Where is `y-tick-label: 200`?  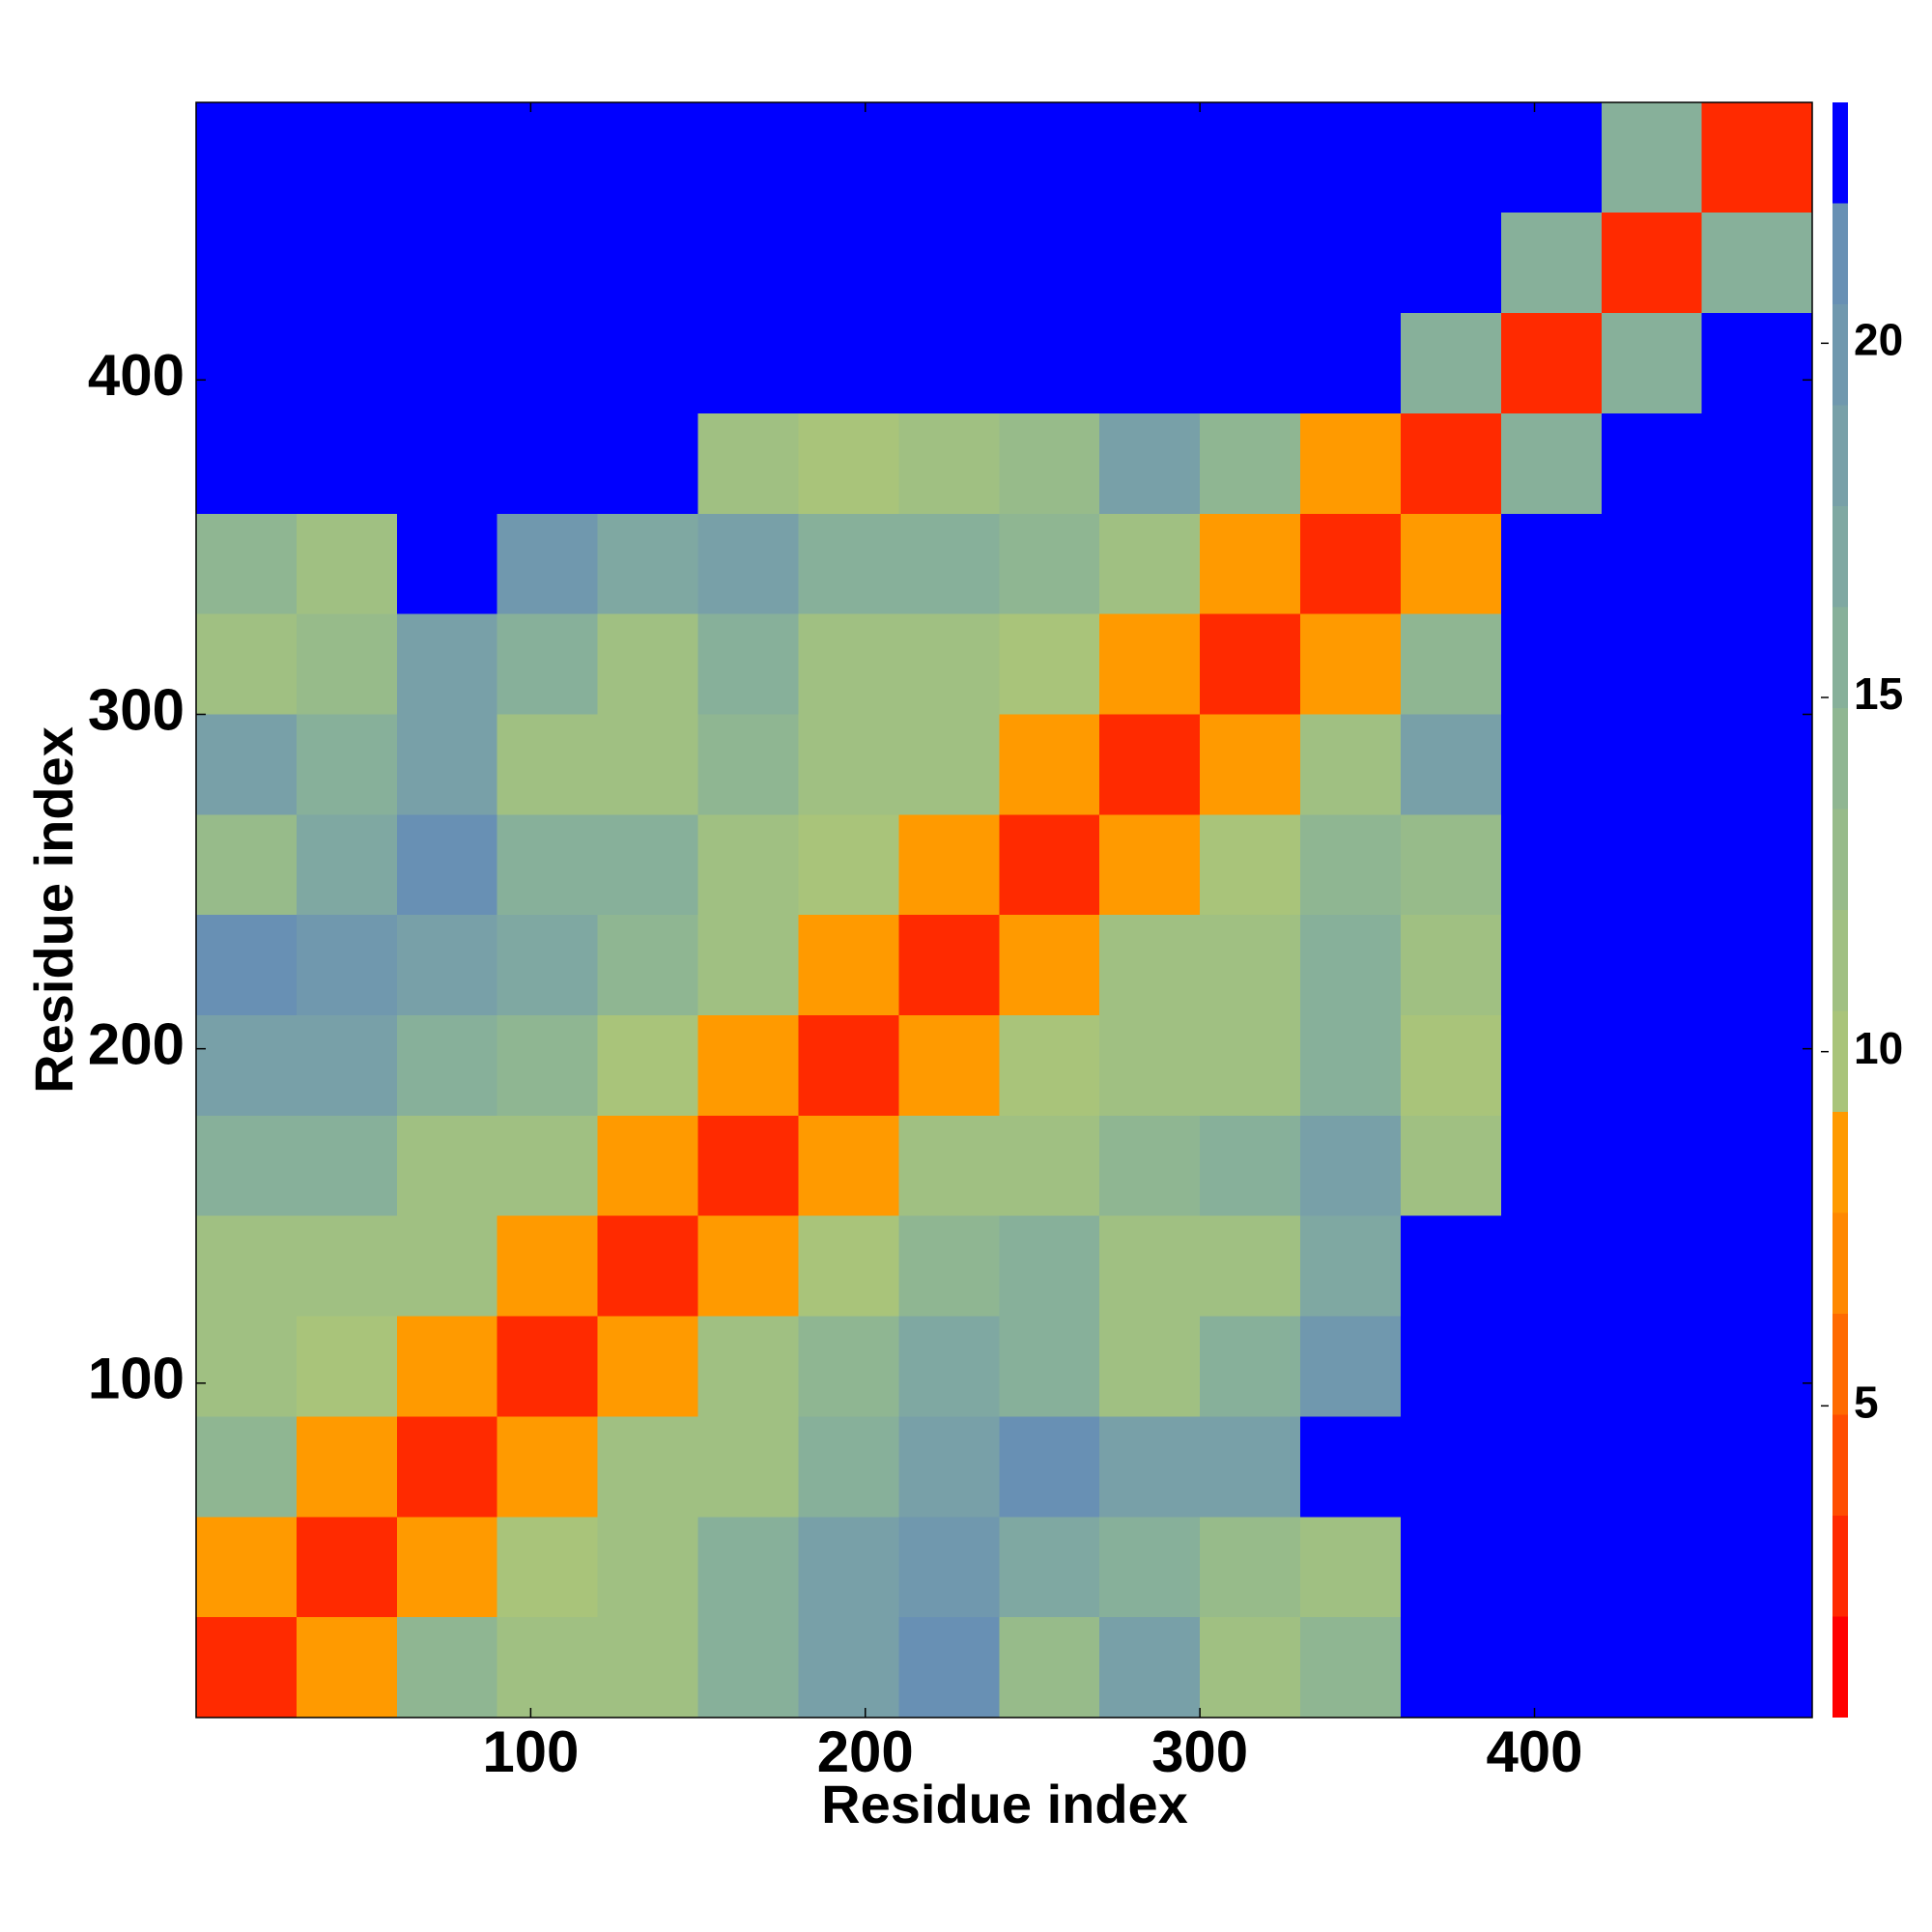 y-tick-label: 200 is located at coordinates (136, 1044).